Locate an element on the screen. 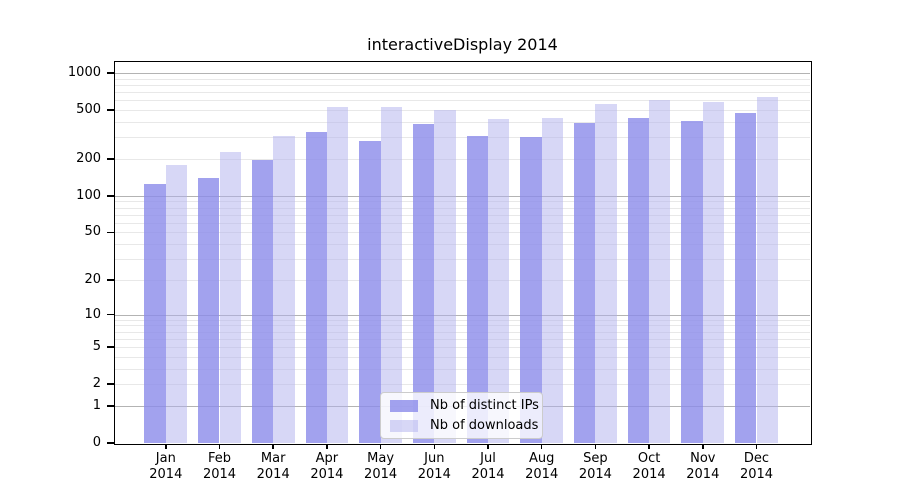 Image resolution: width=900 pixels, height=500 pixels. x-tick-label: Sep 2014 is located at coordinates (595, 467).